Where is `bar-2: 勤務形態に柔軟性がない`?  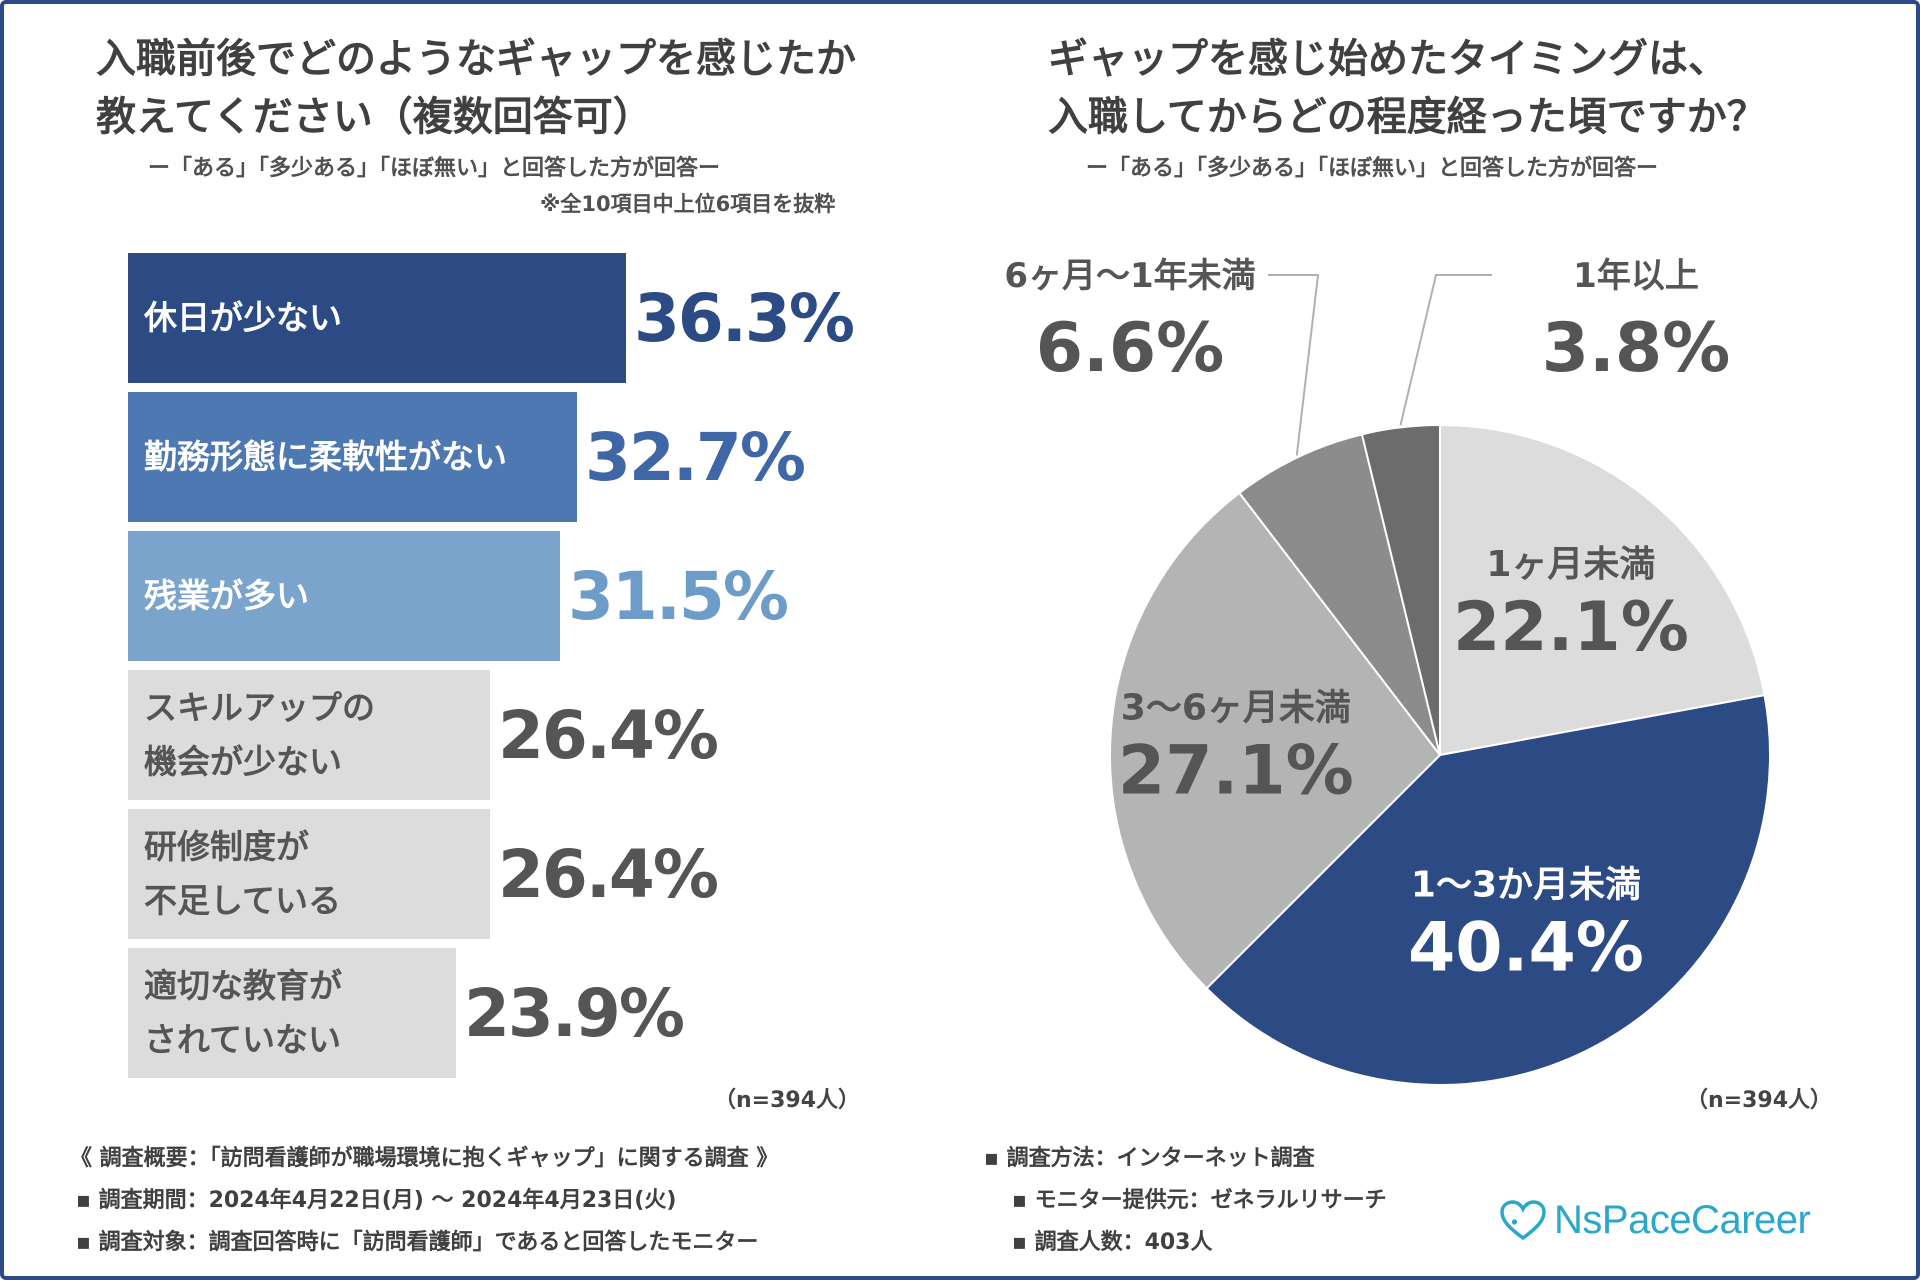 bar-2: 勤務形態に柔軟性がない is located at coordinates (352, 457).